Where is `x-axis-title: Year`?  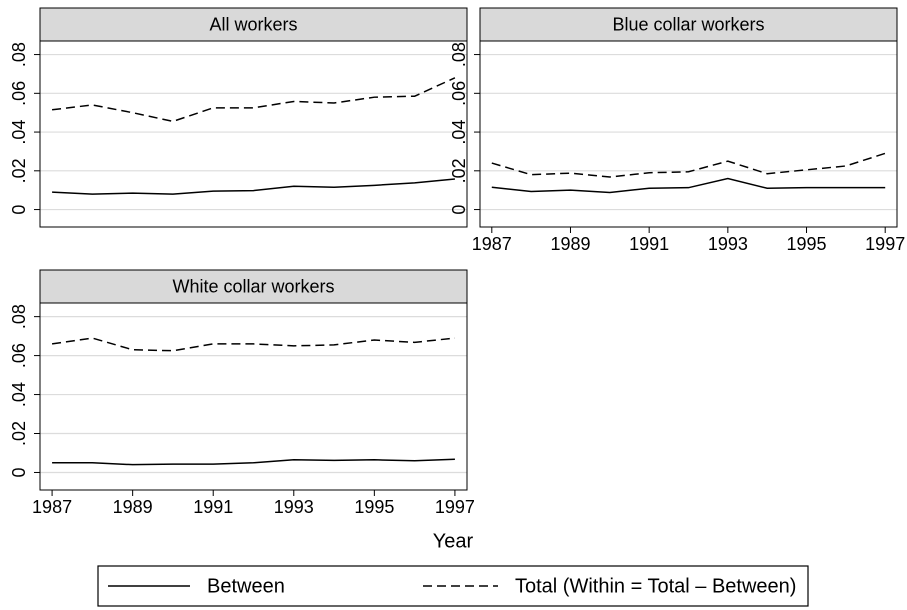
x-axis-title: Year is located at coordinates (453, 541).